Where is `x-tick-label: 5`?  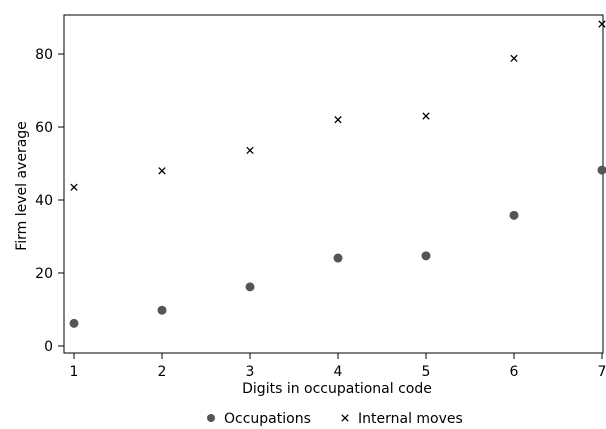
x-tick-label: 5 is located at coordinates (426, 372).